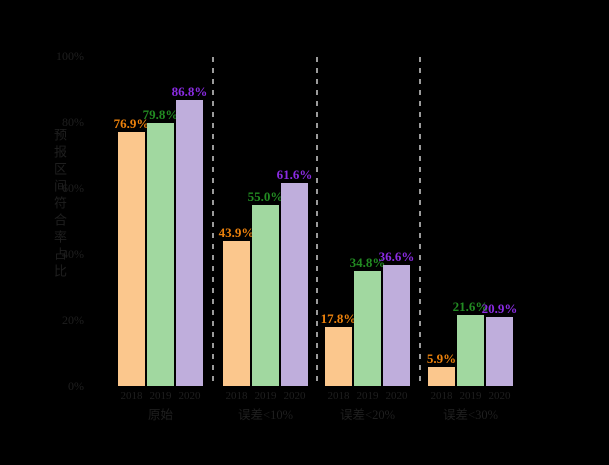 The image size is (609, 465). Describe the element at coordinates (396, 257) in the screenshot. I see `bar-value-label: 36.6%` at that location.